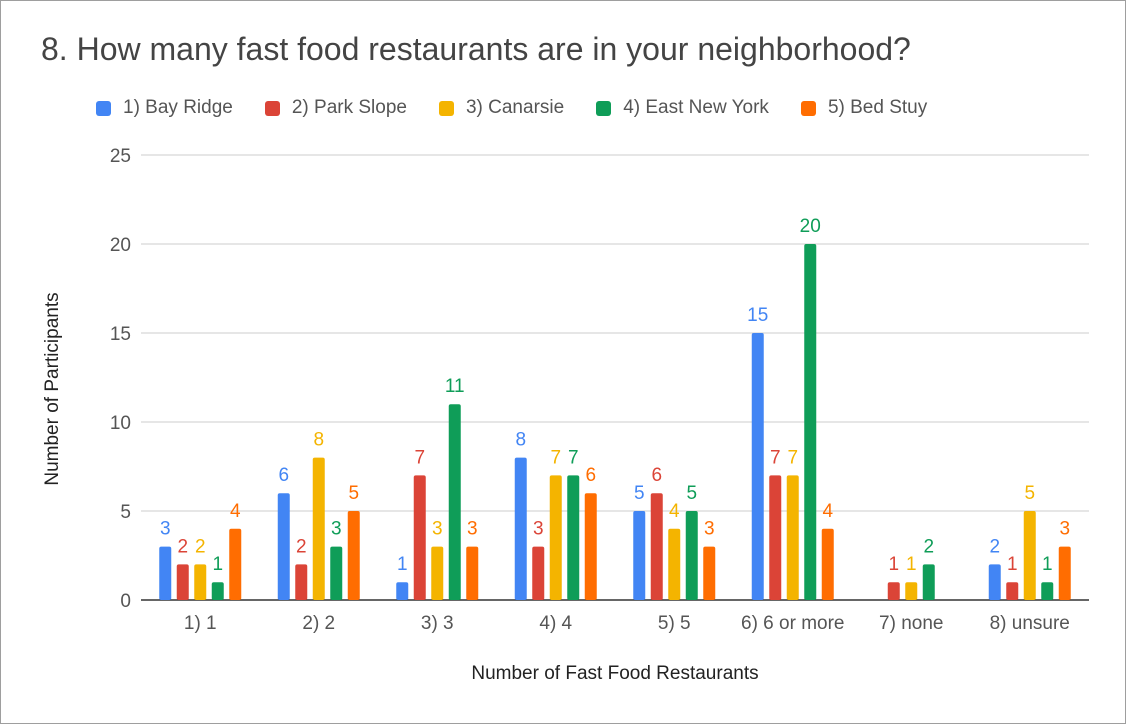  Describe the element at coordinates (1030, 623) in the screenshot. I see `x-tick-label: 8) unsure` at that location.